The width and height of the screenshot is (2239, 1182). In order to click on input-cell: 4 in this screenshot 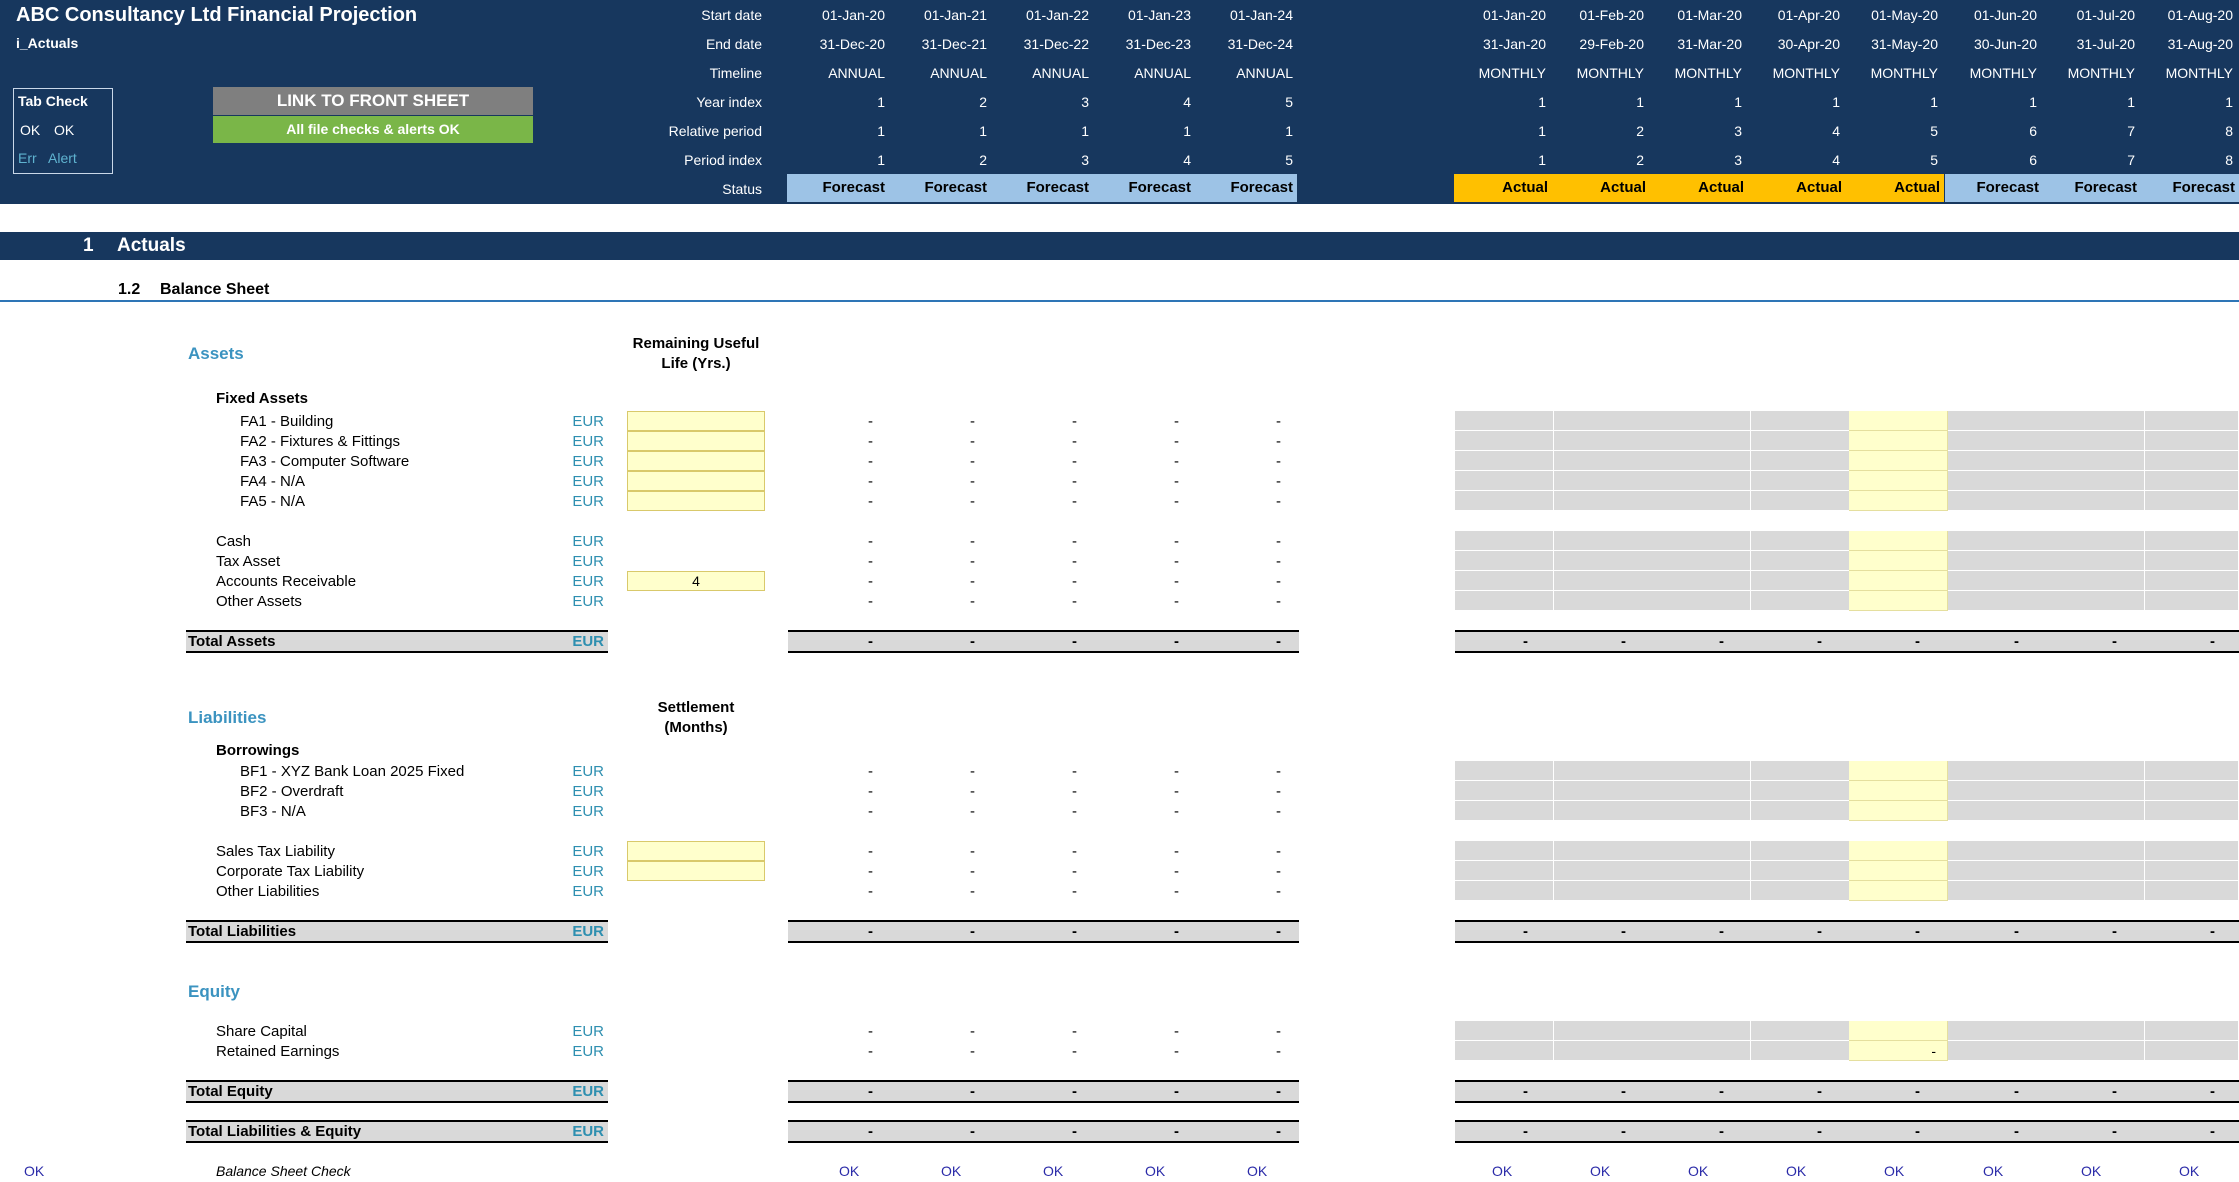, I will do `click(696, 581)`.